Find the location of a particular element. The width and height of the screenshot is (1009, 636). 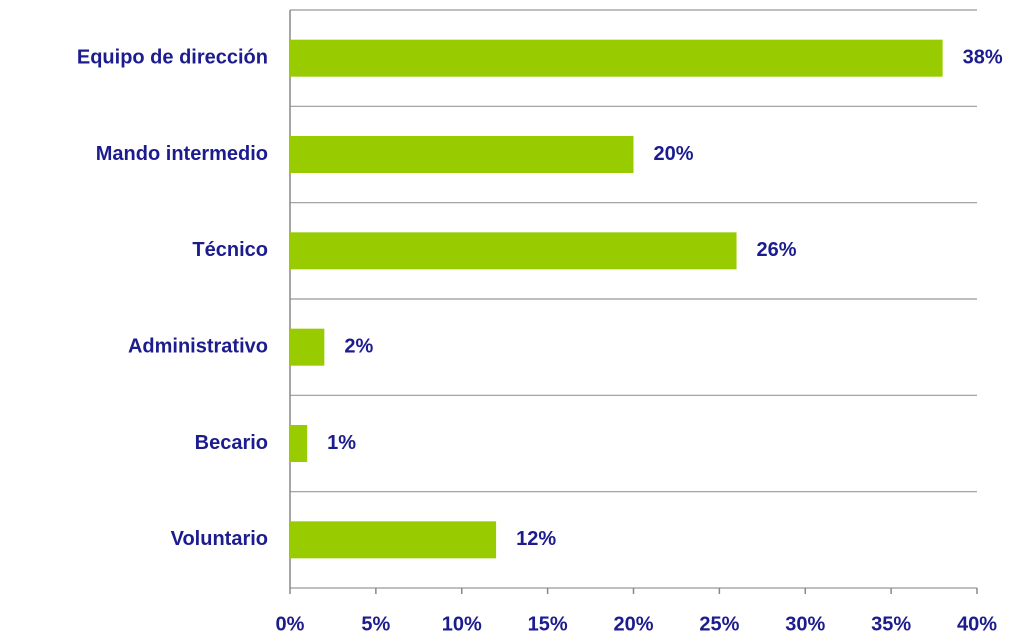

x-tick-label: 35% is located at coordinates (891, 624).